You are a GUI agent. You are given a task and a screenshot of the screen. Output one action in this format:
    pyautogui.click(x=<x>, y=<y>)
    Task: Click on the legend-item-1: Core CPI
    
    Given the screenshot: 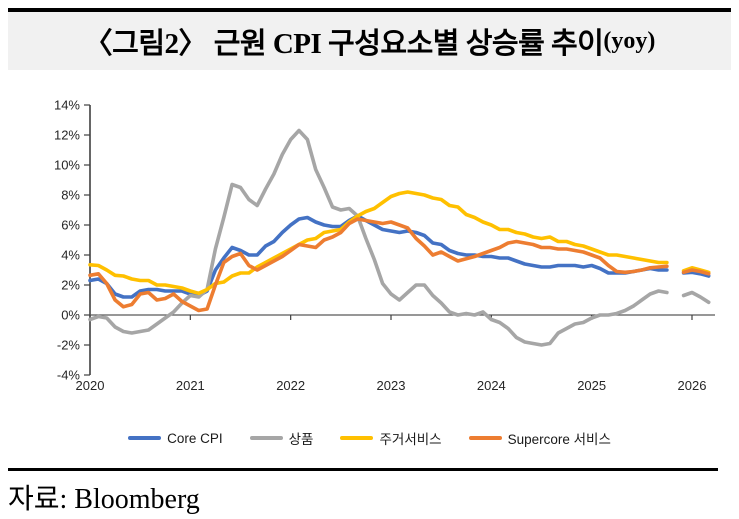 What is the action you would take?
    pyautogui.click(x=175, y=438)
    